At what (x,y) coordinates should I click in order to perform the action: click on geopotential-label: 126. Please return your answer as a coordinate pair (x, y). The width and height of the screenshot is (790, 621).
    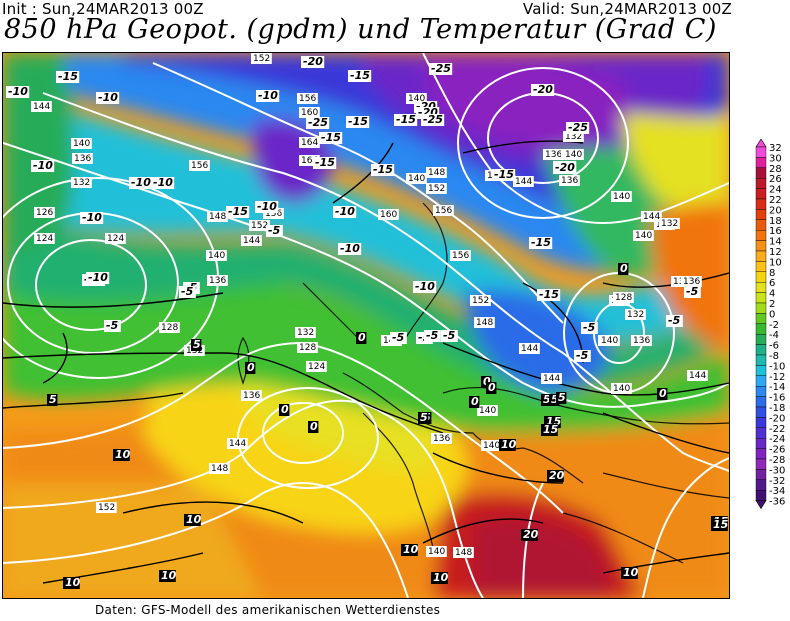
    Looking at the image, I should click on (44, 213).